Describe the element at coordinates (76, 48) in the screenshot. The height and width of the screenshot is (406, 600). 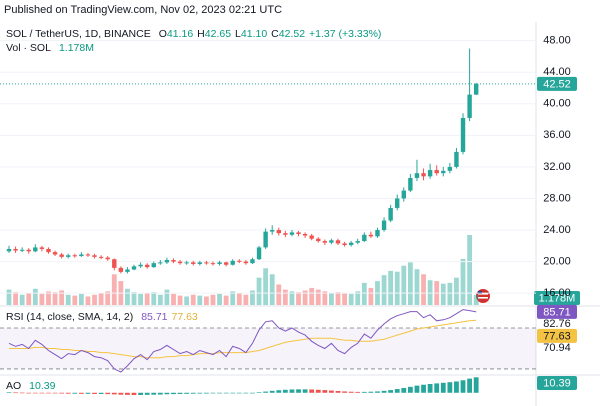
I see `volume-value: 1.178M` at that location.